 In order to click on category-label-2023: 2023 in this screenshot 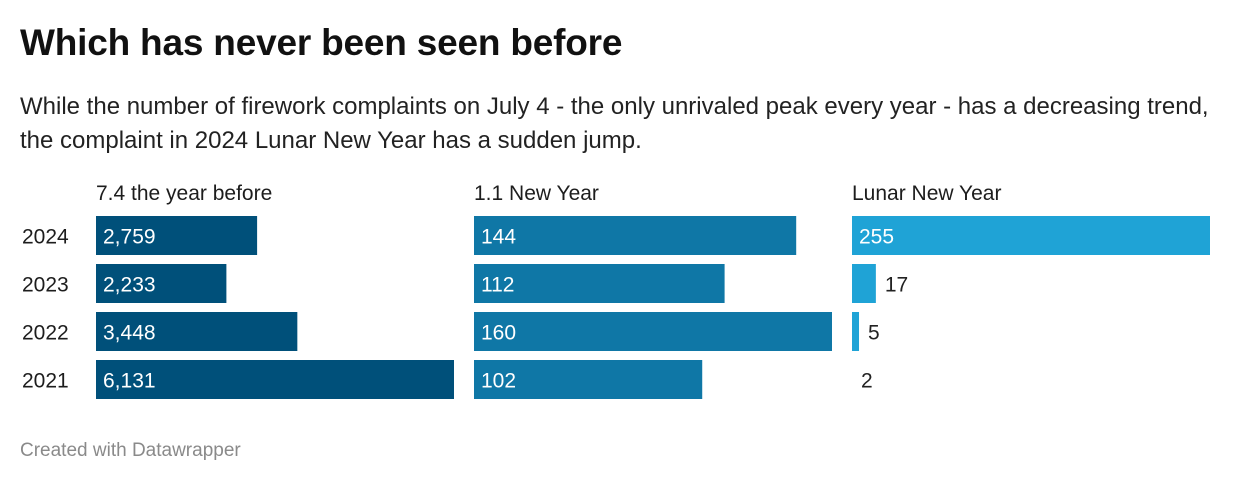, I will do `click(45, 285)`.